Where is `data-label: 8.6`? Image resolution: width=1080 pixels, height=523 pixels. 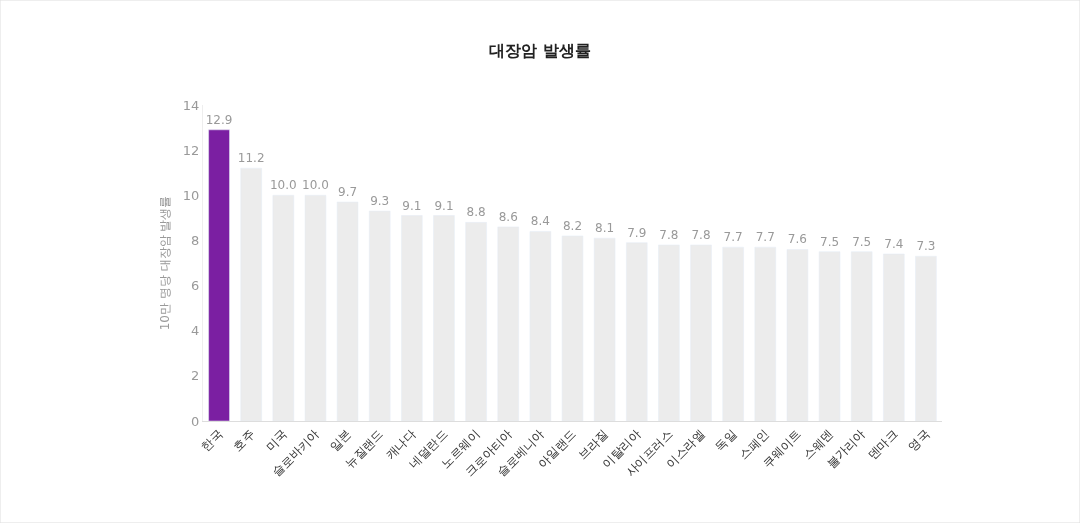
data-label: 8.6 is located at coordinates (508, 216).